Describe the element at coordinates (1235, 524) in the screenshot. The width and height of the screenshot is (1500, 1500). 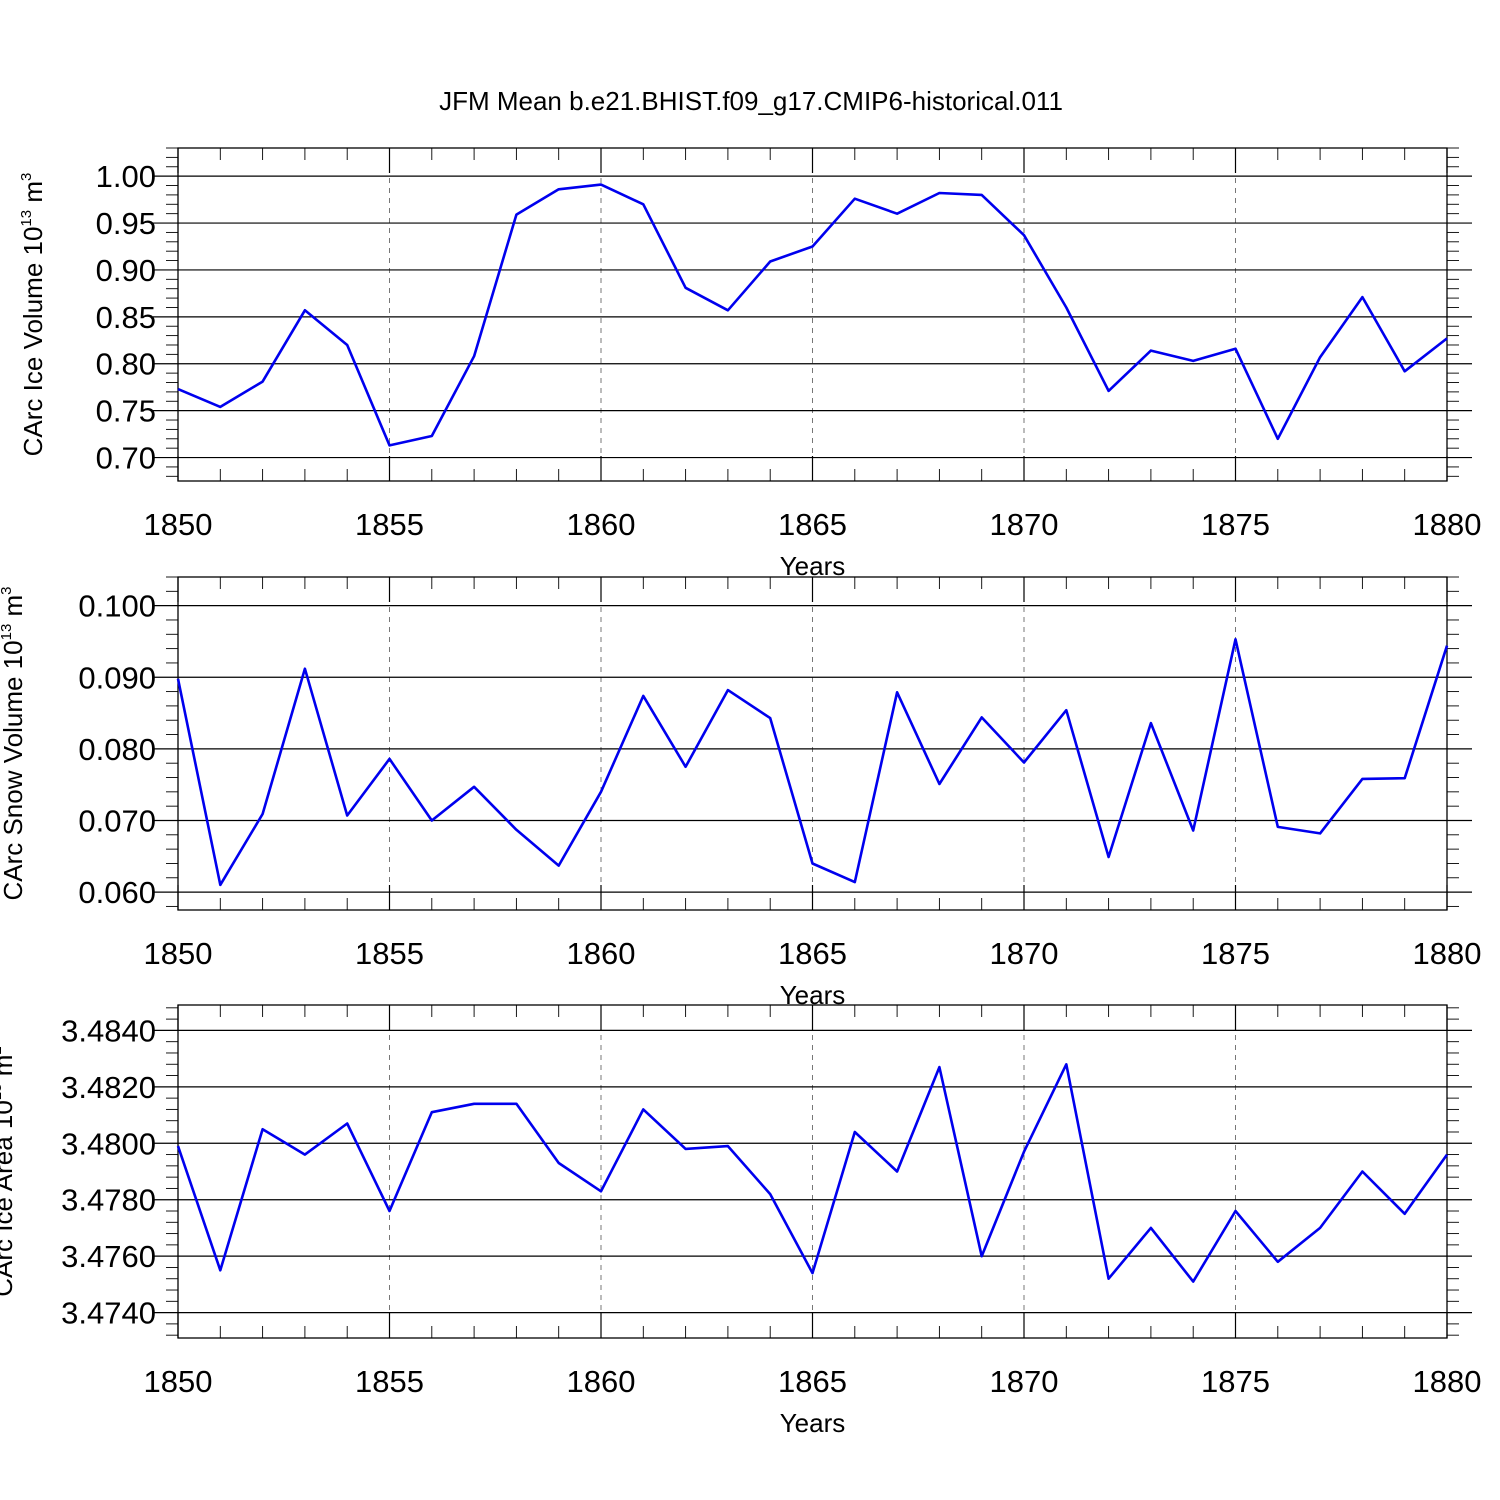
I see `x-tick-label: 1875` at that location.